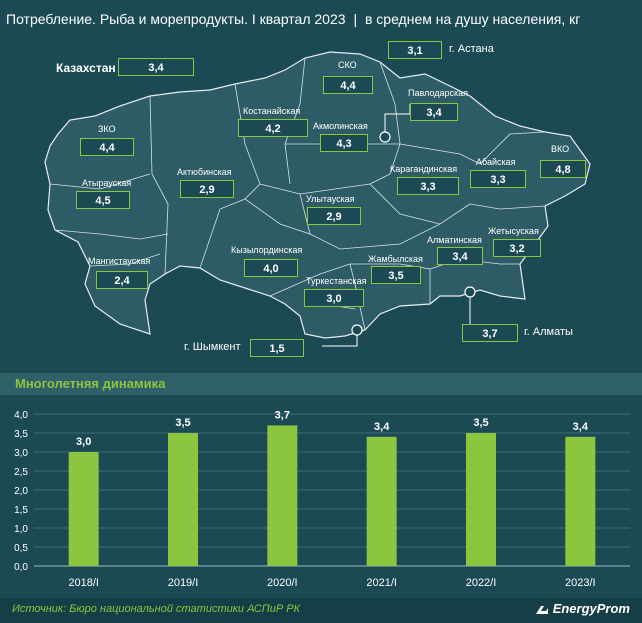 This screenshot has width=642, height=623. Describe the element at coordinates (183, 583) in the screenshot. I see `x-tick-label: 2019/I` at that location.